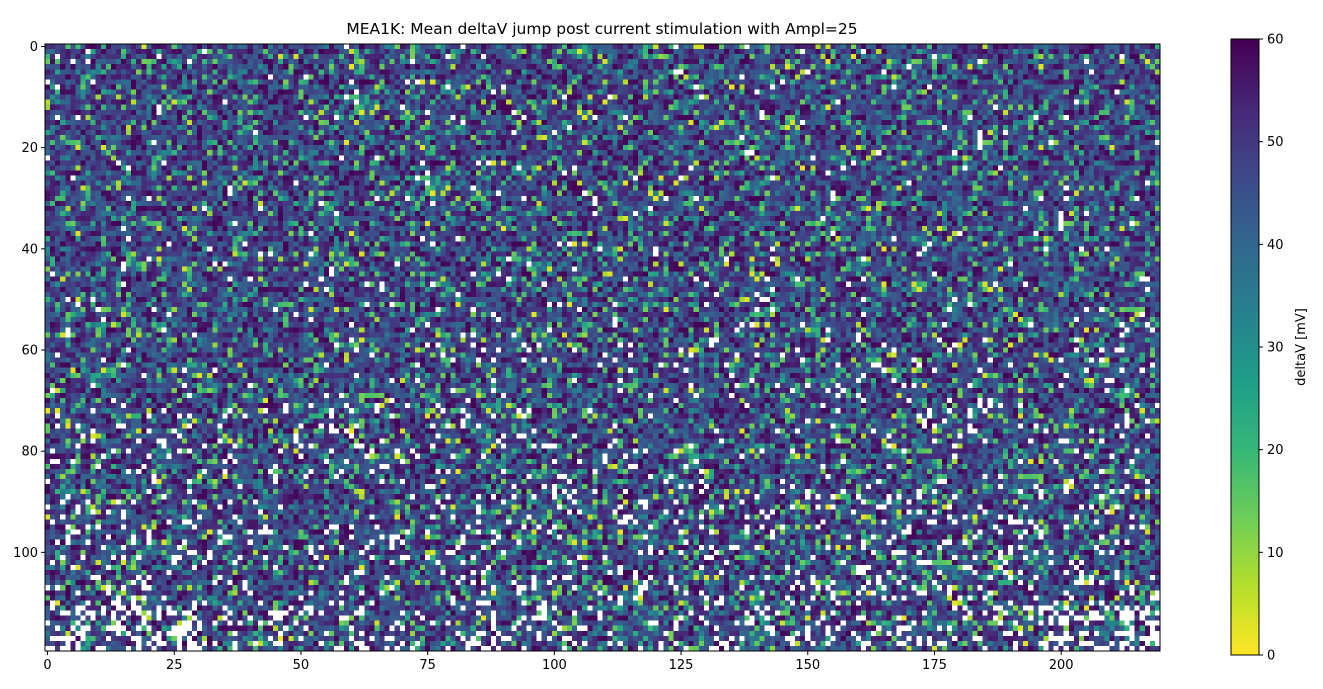  Describe the element at coordinates (1275, 142) in the screenshot. I see `colorbar-tick-label: 50` at that location.